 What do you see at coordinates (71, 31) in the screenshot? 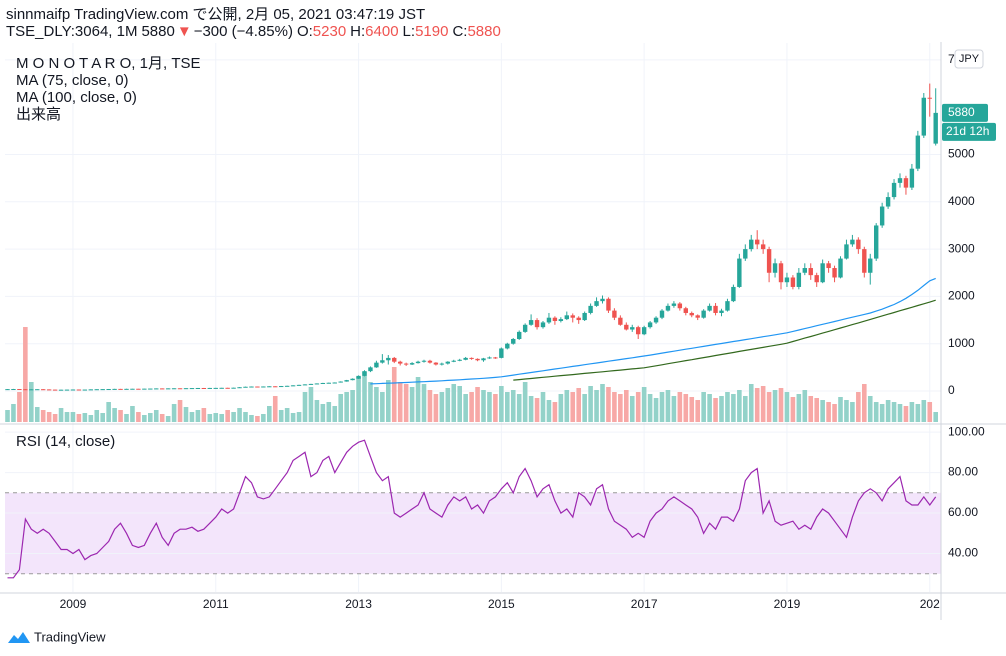
I see `symbol: TSE_DLY:3064, 1M` at bounding box center [71, 31].